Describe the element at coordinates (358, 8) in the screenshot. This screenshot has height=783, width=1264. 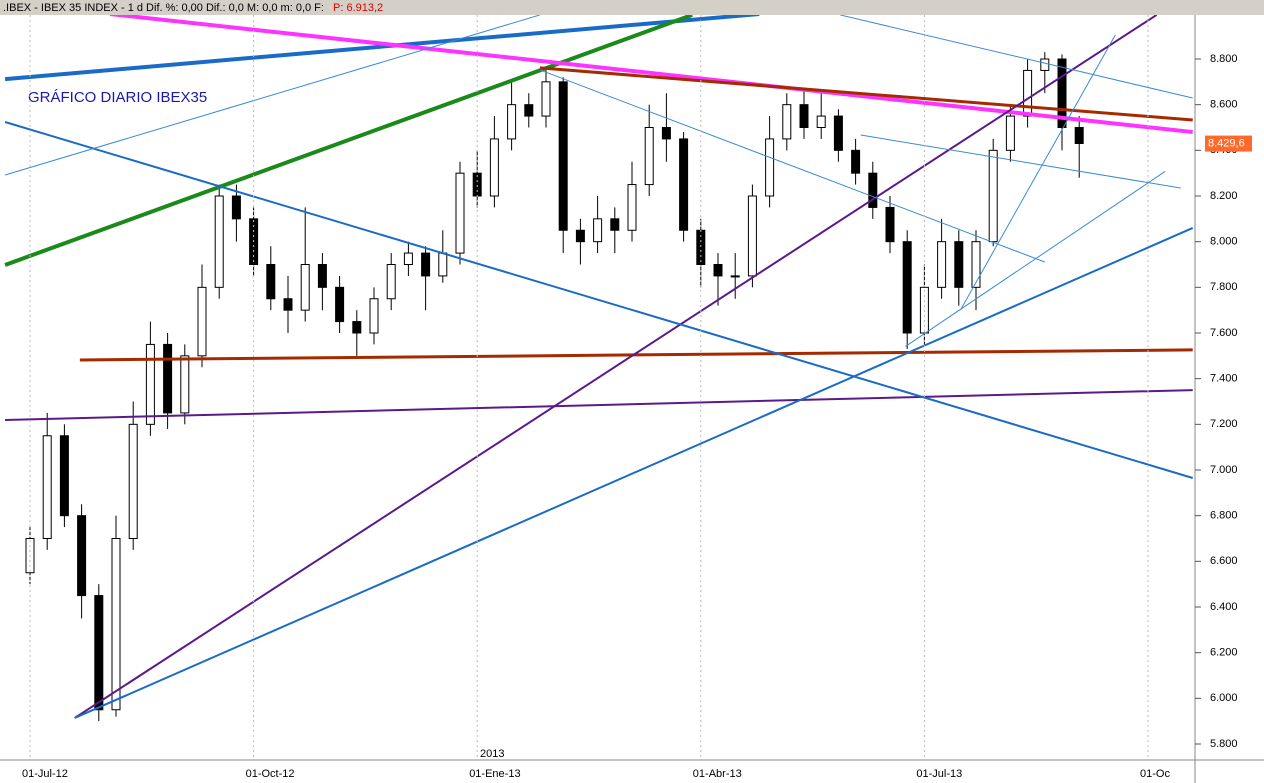
I see `header-price: P: 6.913,2` at that location.